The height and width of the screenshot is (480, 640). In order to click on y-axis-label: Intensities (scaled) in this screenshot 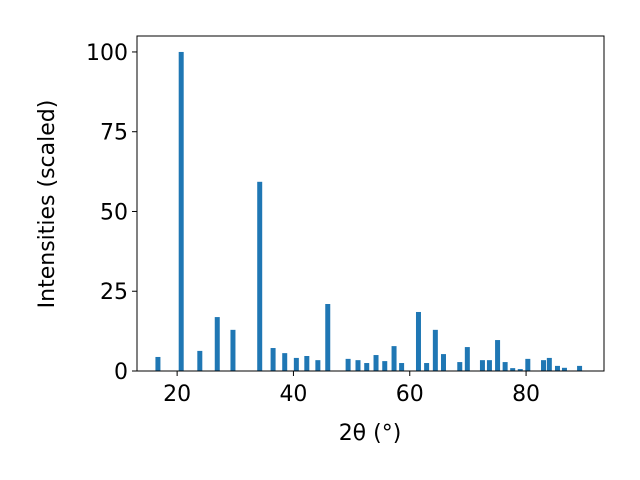, I will do `click(47, 204)`.